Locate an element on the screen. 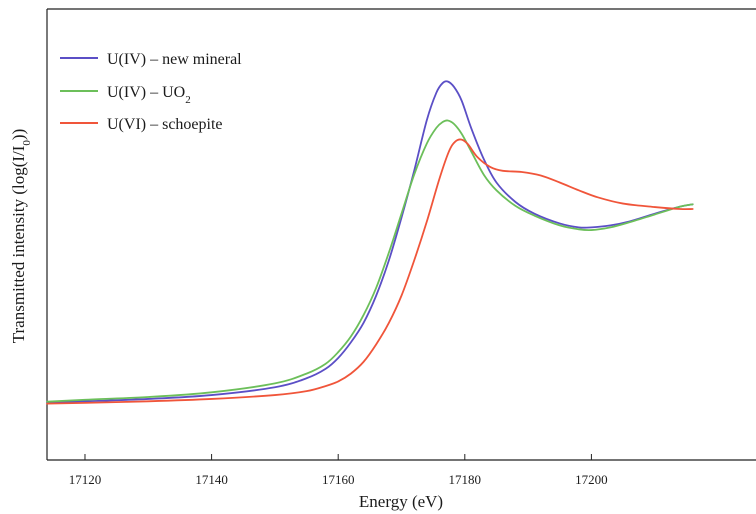 The height and width of the screenshot is (514, 756). x-tick-label-17140: 17140 is located at coordinates (211, 479).